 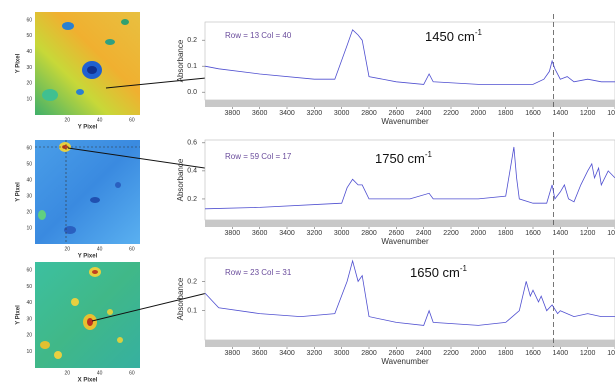 What do you see at coordinates (88, 257) in the screenshot?
I see `map-x-label: Y Pixel` at bounding box center [88, 257].